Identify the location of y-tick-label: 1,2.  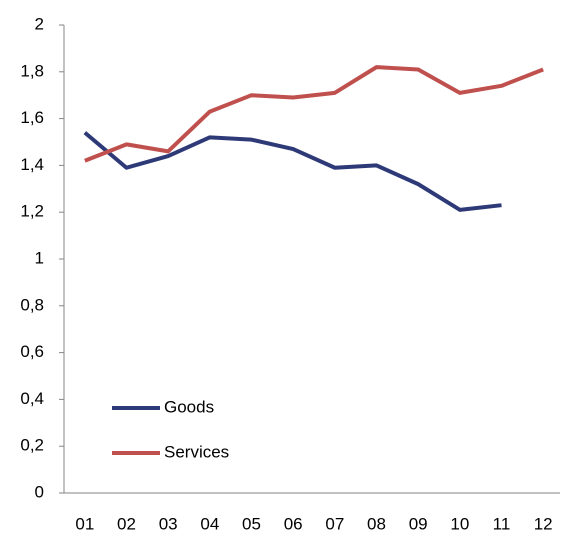
(32, 211).